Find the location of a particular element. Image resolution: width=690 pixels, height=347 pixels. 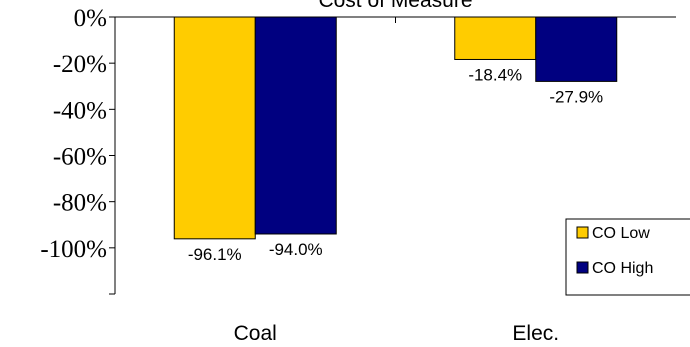

data-label: -94.0% is located at coordinates (296, 249).